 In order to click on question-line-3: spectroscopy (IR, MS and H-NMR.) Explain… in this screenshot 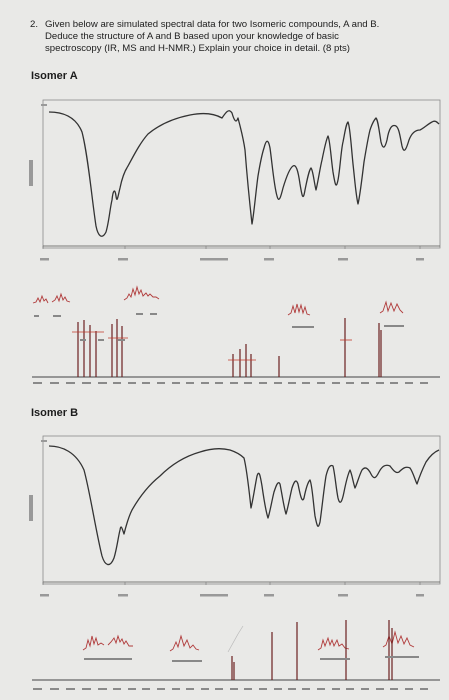, I will do `click(240, 49)`.